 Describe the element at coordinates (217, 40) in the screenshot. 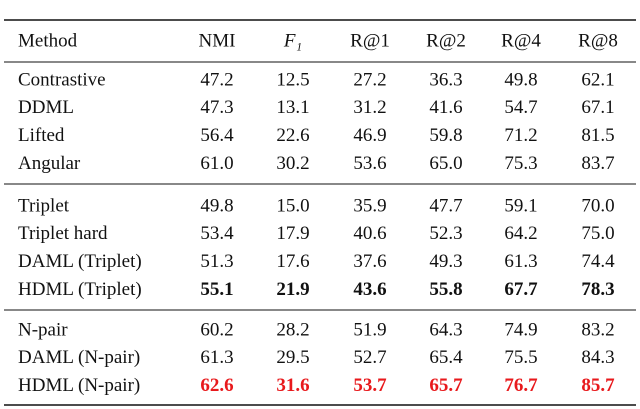

I see `header-cell: NMI` at that location.